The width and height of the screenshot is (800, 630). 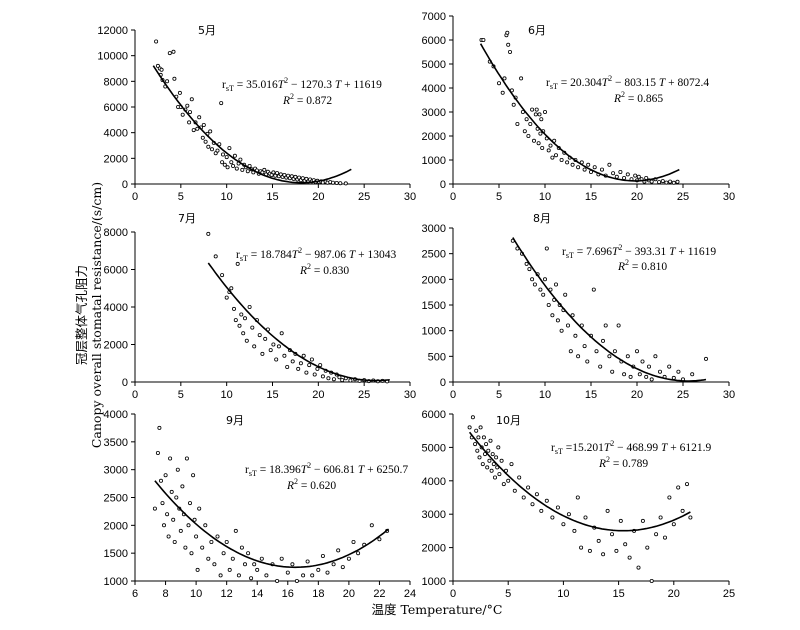 What do you see at coordinates (116, 233) in the screenshot?
I see `y-tick-label: 8000` at bounding box center [116, 233].